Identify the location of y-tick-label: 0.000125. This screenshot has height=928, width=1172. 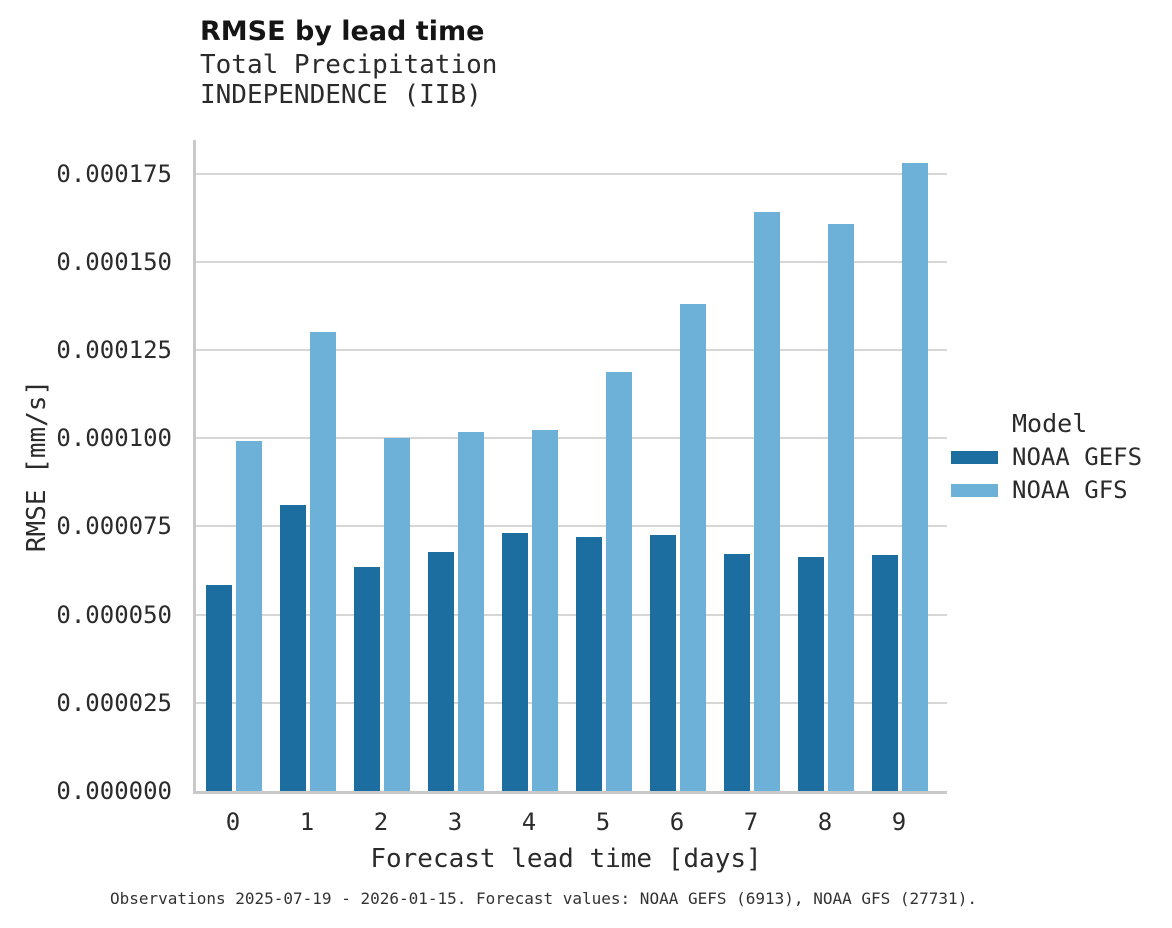
(114, 349).